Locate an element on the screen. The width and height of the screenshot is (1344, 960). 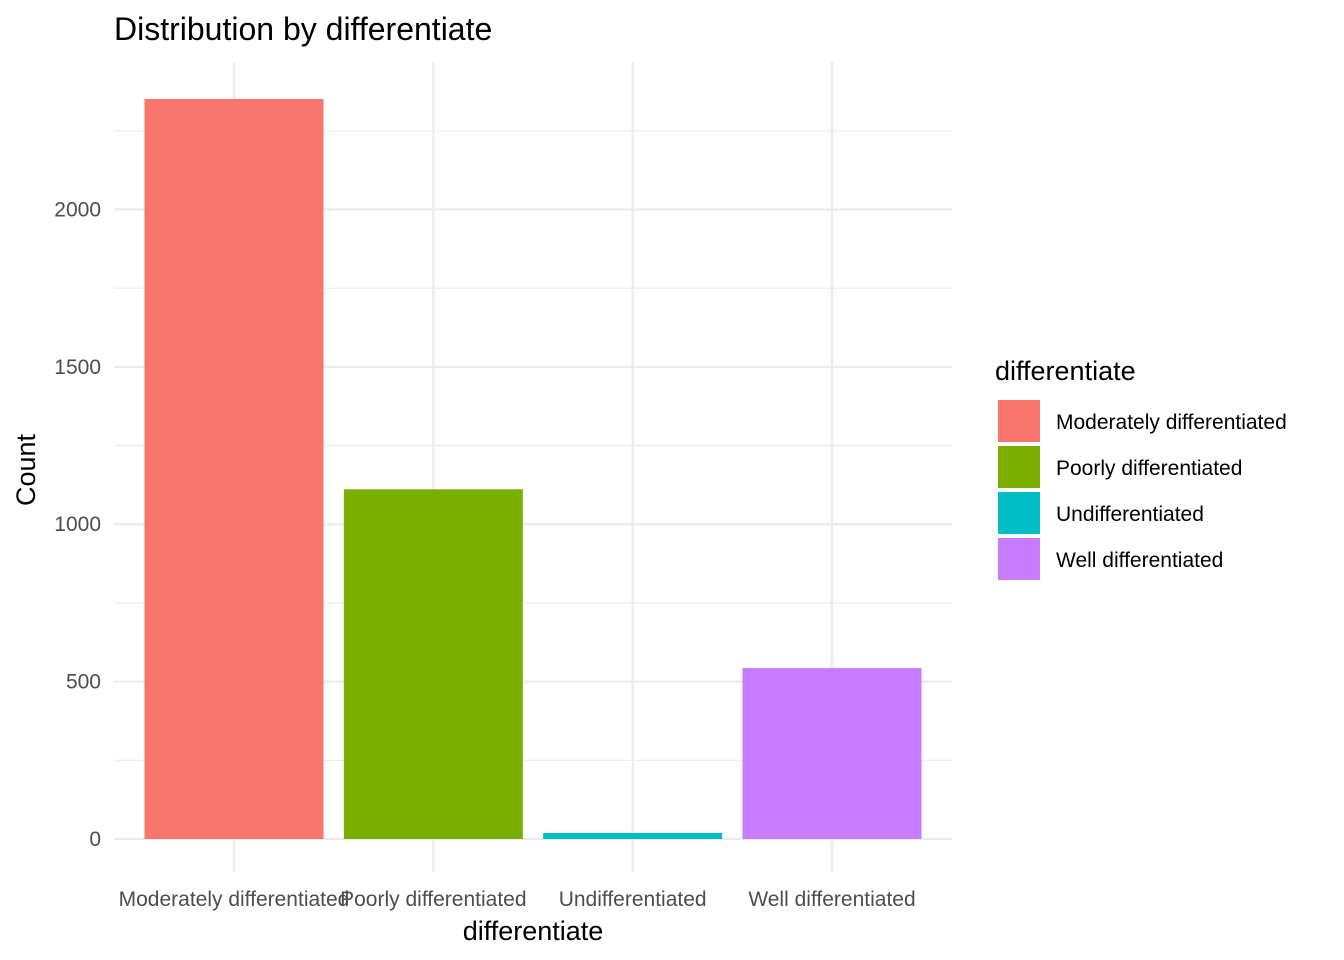
chart-title: Distribution by differentiate is located at coordinates (303, 29).